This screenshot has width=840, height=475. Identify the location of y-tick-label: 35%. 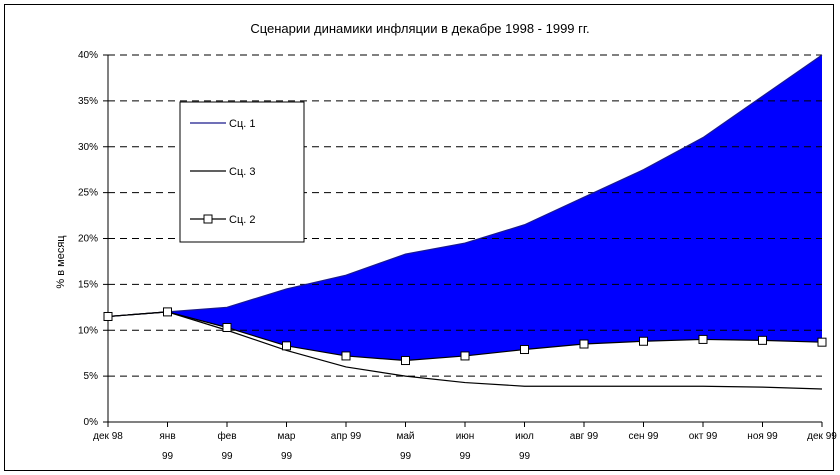
(88, 101).